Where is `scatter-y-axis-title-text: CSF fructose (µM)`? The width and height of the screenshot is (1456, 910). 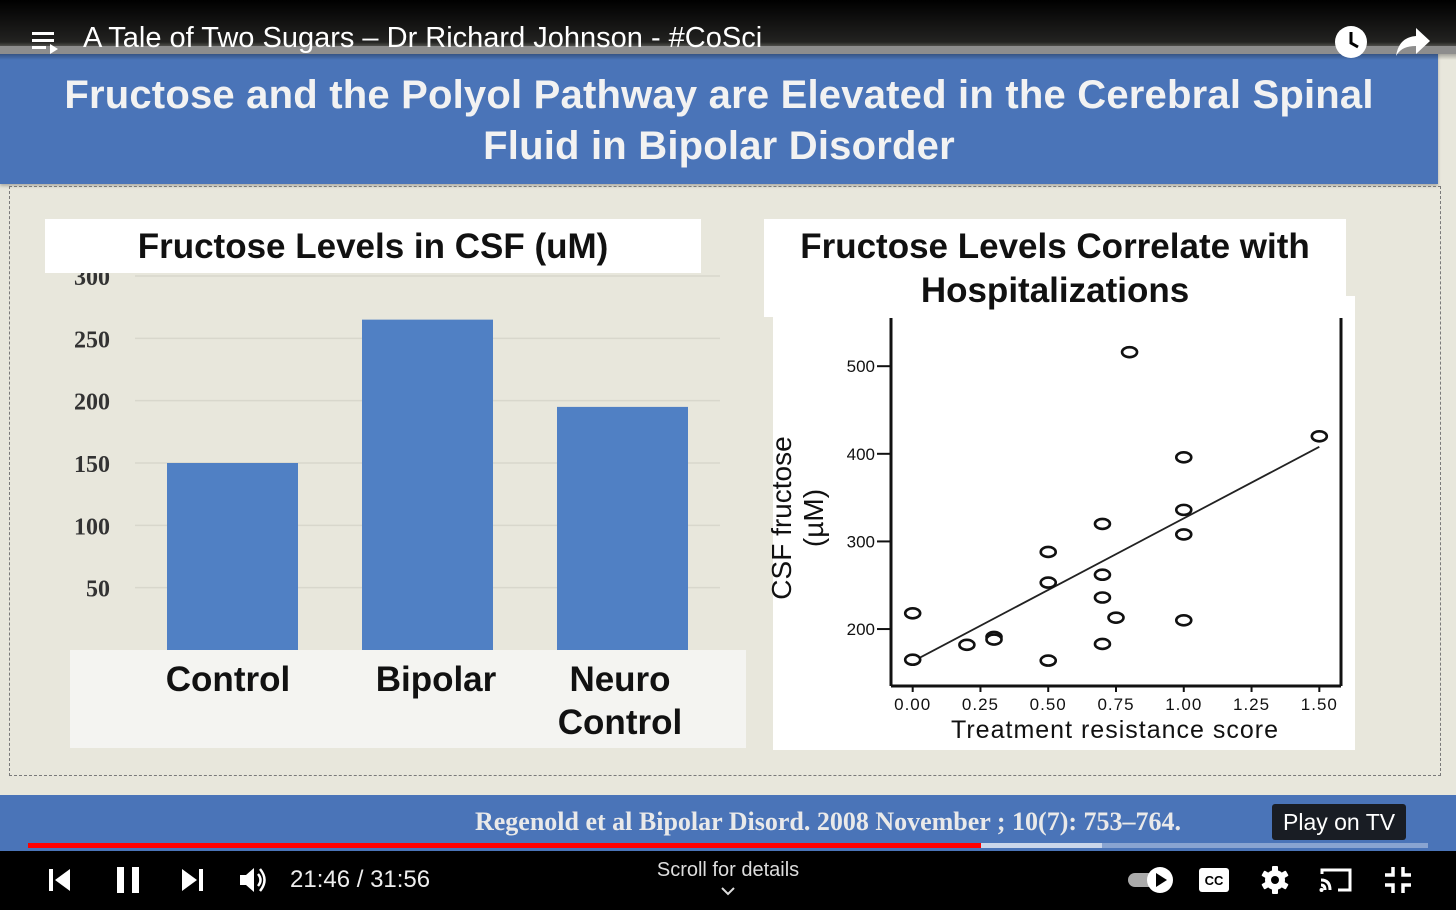
scatter-y-axis-title-text: CSF fructose (µM) is located at coordinates (797, 518).